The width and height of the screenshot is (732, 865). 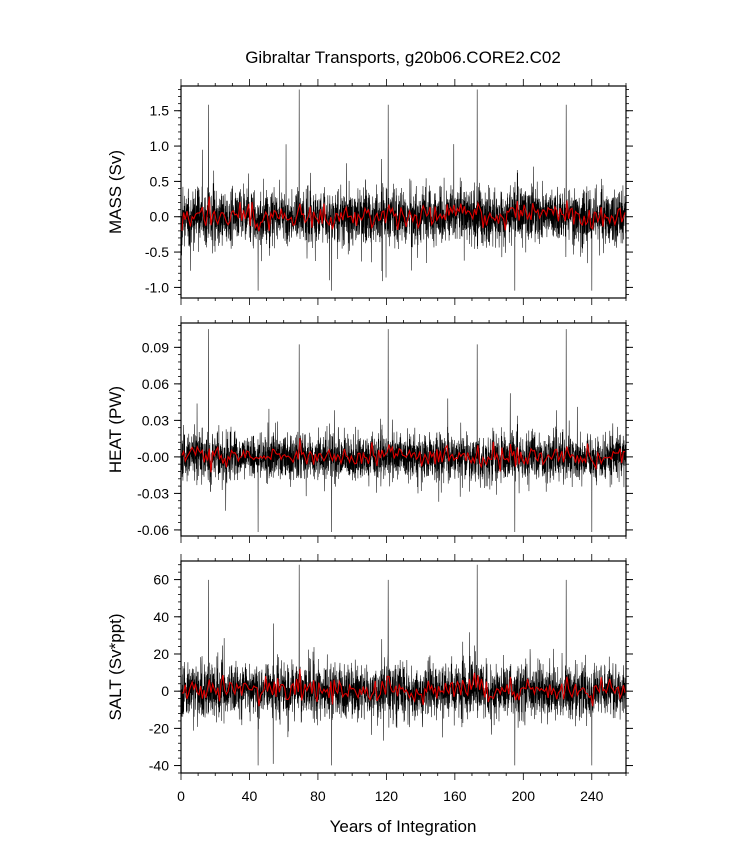 I want to click on y-tick-label: 20, so click(x=161, y=654).